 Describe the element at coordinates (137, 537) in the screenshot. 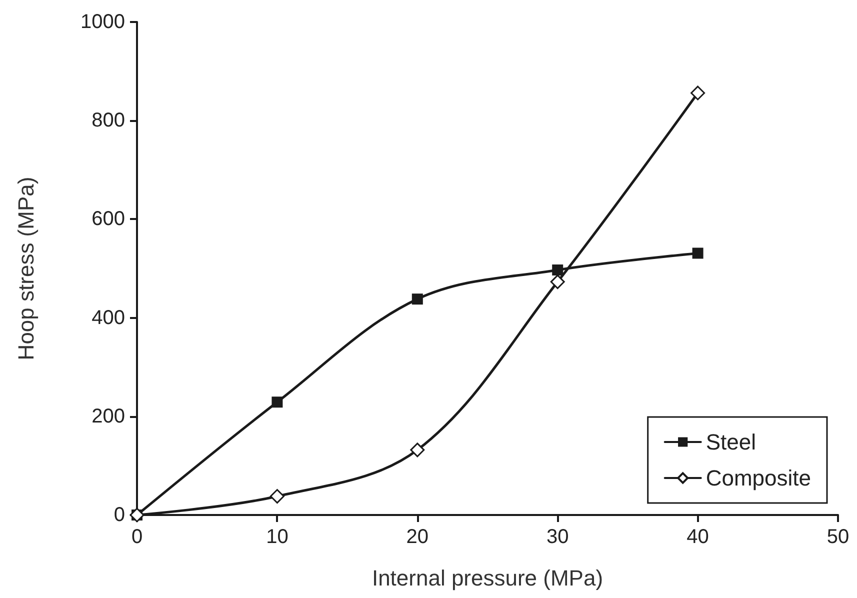

I see `x-tick-label: 0` at that location.